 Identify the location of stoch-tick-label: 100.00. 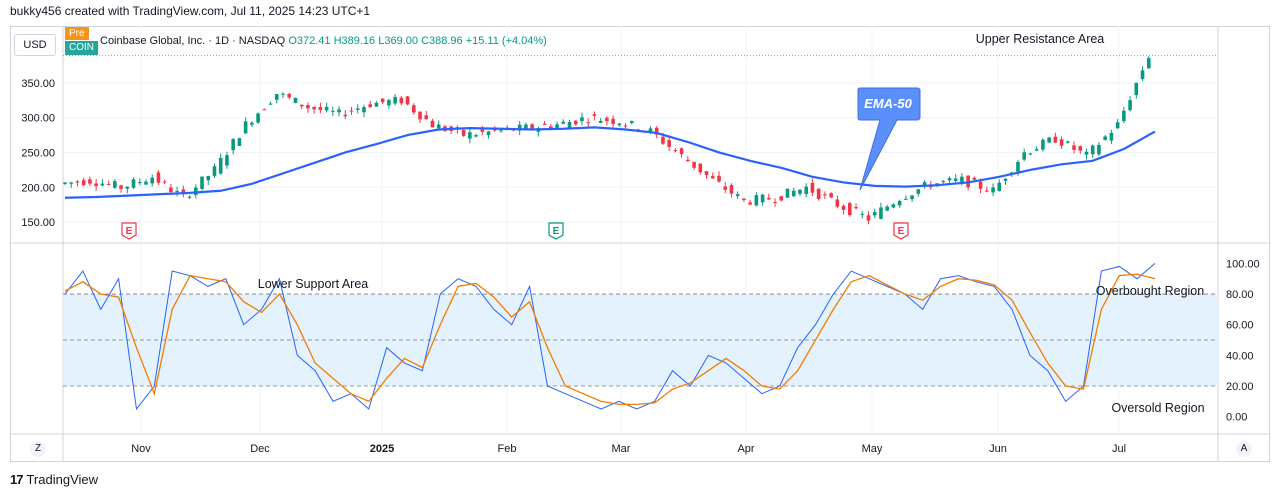
(1243, 264).